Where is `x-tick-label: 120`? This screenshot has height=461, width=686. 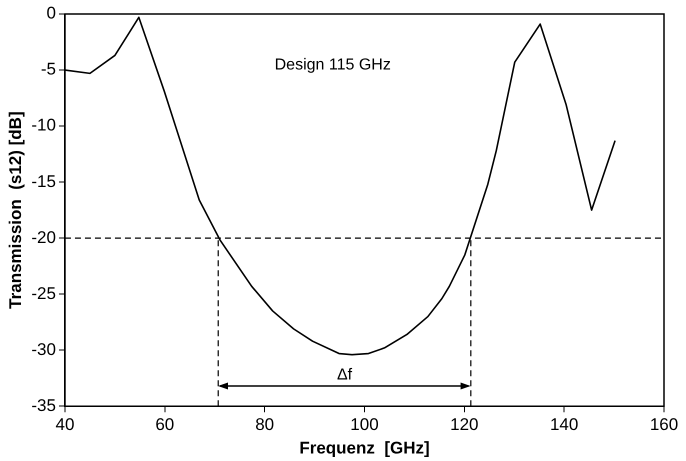 x-tick-label: 120 is located at coordinates (464, 424).